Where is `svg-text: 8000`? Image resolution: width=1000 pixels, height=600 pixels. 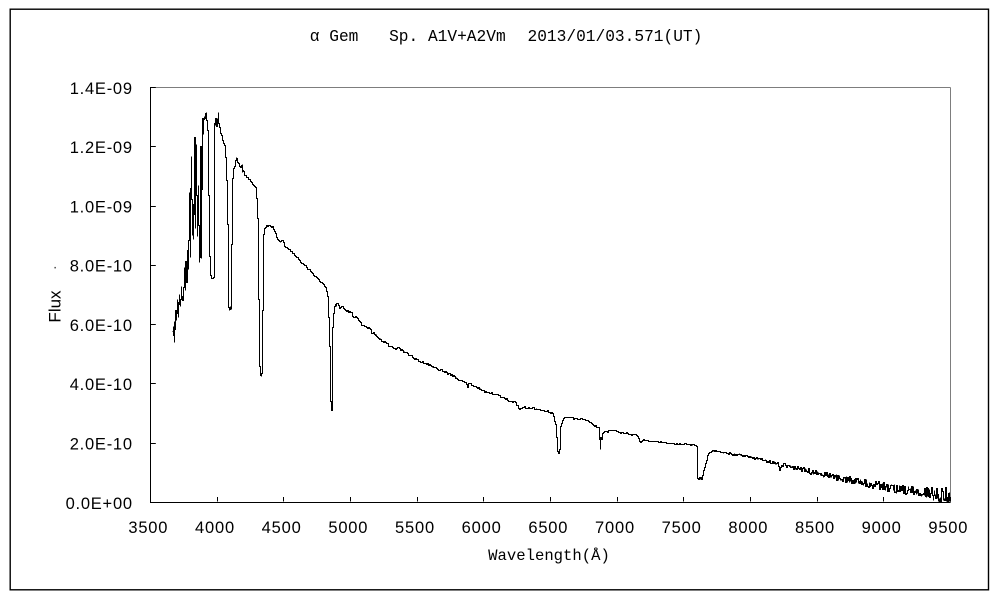
svg-text: 8000 is located at coordinates (748, 528).